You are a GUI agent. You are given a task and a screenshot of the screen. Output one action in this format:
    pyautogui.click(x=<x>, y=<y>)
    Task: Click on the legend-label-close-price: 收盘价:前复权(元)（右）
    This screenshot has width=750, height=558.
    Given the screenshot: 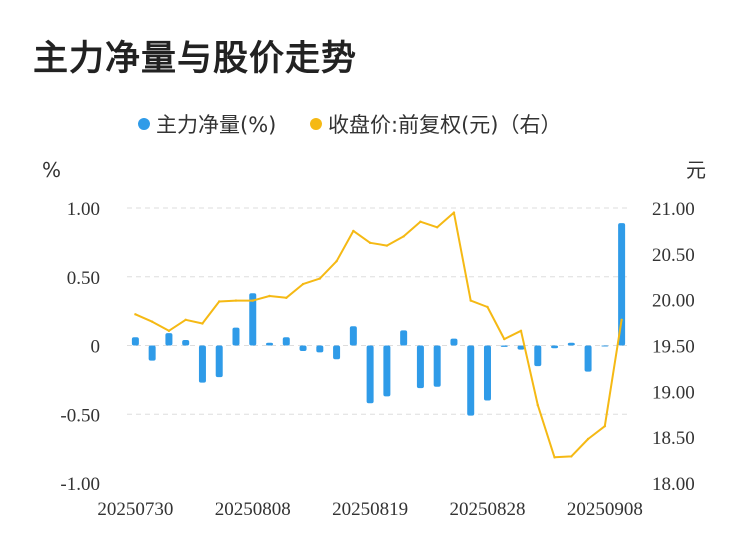 What is the action you would take?
    pyautogui.click(x=444, y=125)
    